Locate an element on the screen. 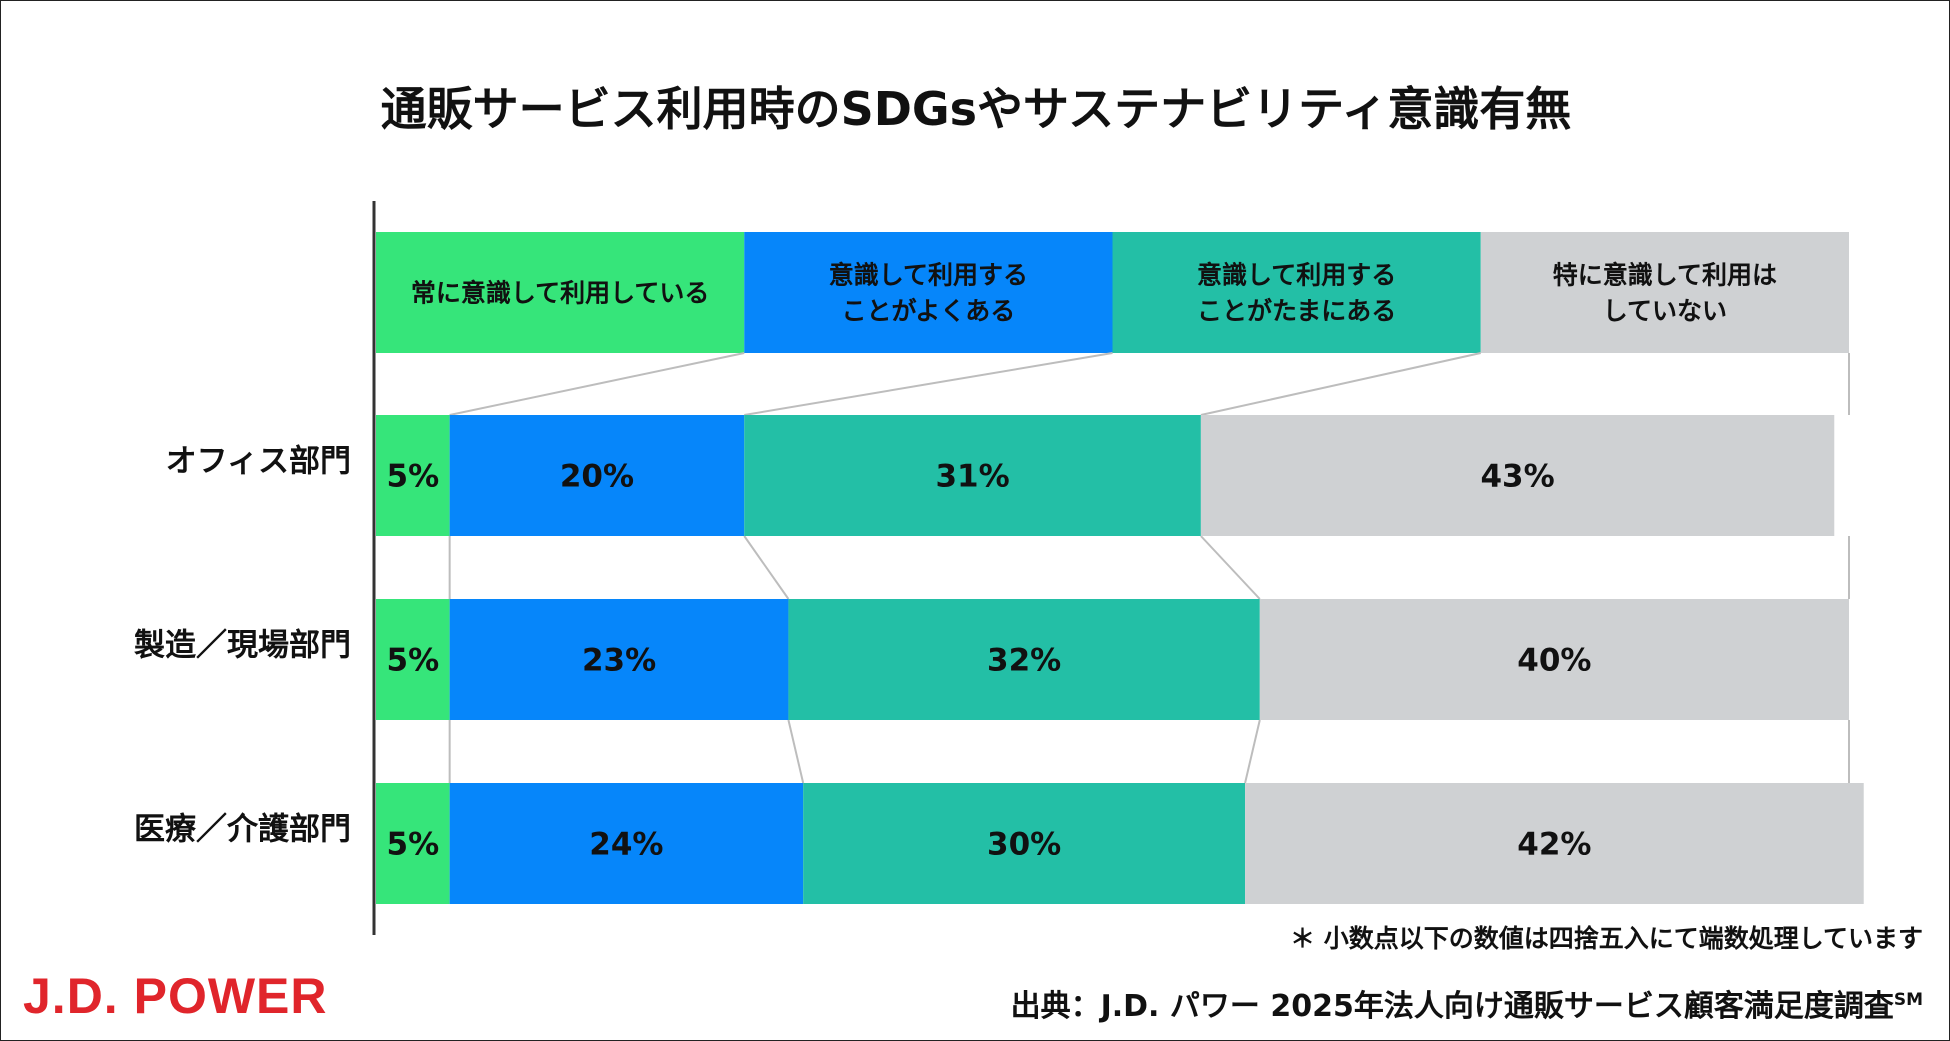 This screenshot has height=1041, width=1950. data-label: 23% is located at coordinates (619, 661).